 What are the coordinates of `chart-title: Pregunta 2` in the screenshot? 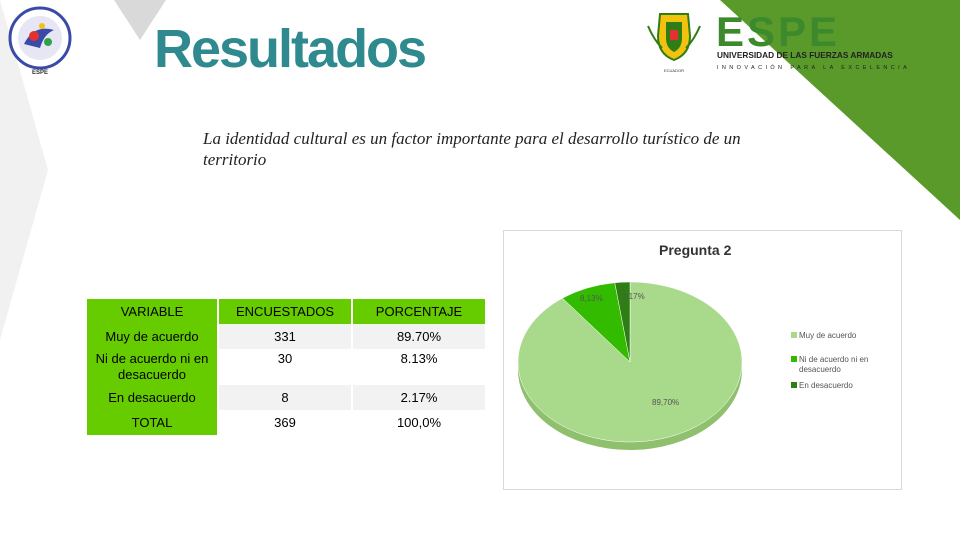 It's located at (695, 250).